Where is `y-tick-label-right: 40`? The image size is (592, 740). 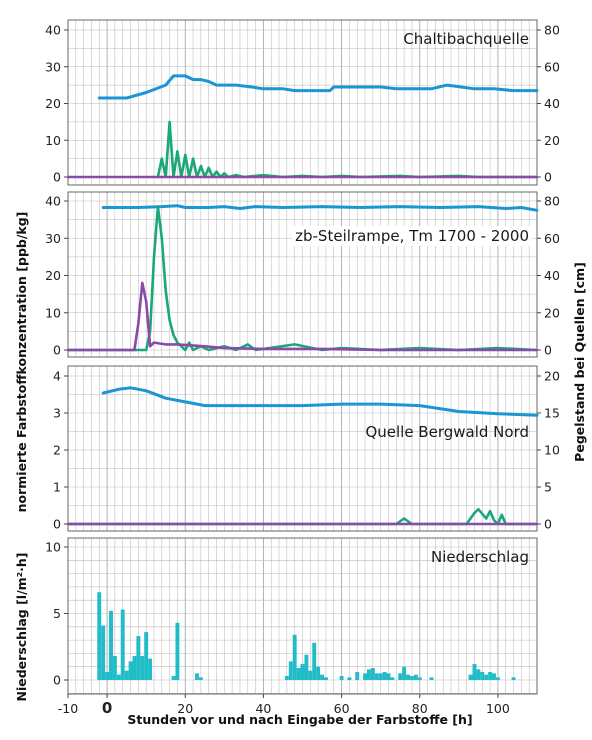
y-tick-label-right: 40 is located at coordinates (552, 275).